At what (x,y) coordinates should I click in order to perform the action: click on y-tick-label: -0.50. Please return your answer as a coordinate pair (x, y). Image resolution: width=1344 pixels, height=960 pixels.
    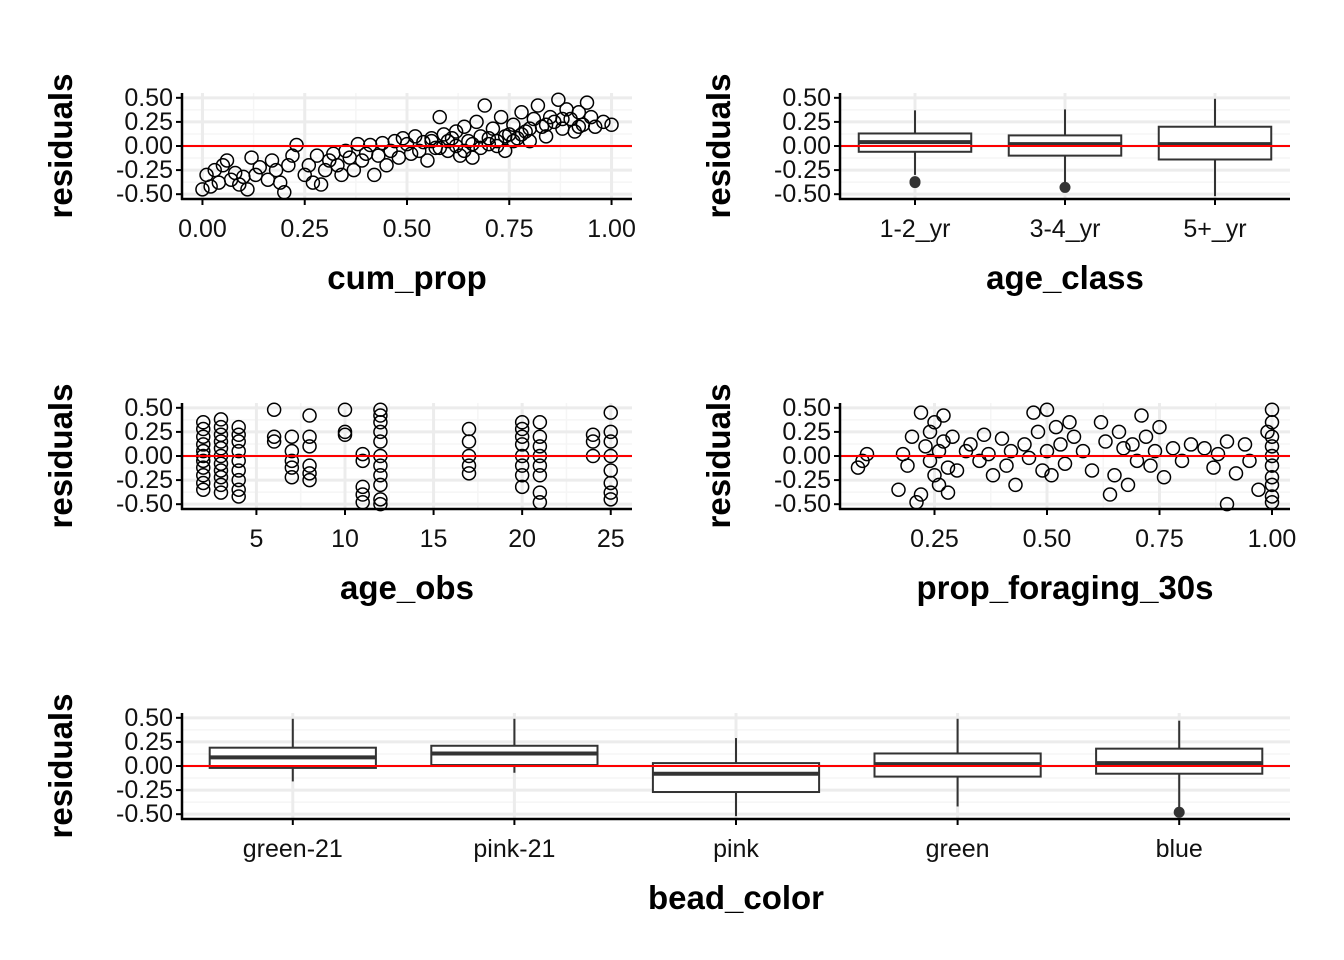
    Looking at the image, I should click on (144, 504).